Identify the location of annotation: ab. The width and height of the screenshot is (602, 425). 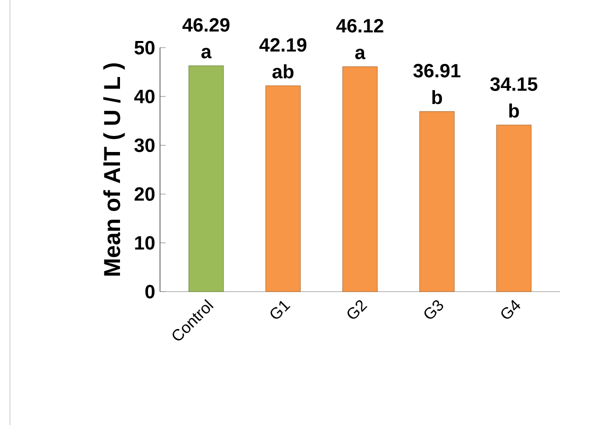
(283, 71).